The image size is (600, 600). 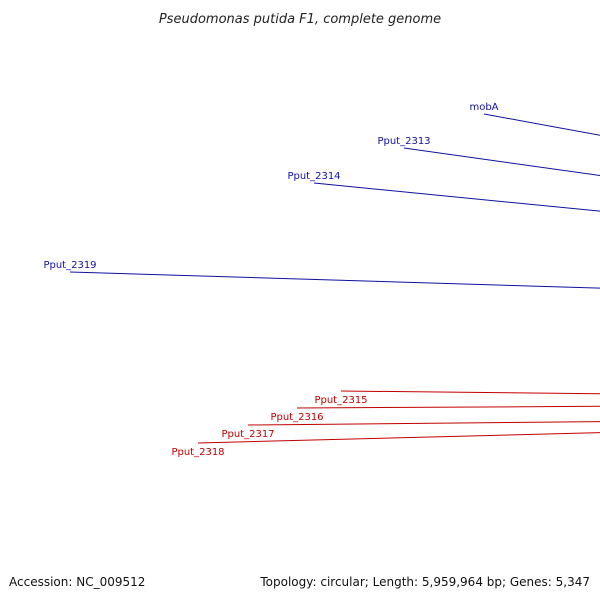 What do you see at coordinates (247, 434) in the screenshot?
I see `gene-label-pput-2317: Pput_2317` at bounding box center [247, 434].